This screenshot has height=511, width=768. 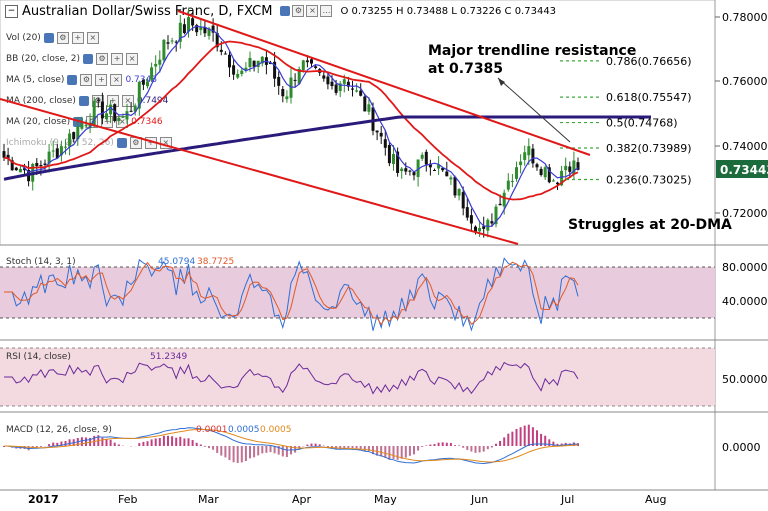 I want to click on time-tick-label: Feb, so click(x=127, y=499).